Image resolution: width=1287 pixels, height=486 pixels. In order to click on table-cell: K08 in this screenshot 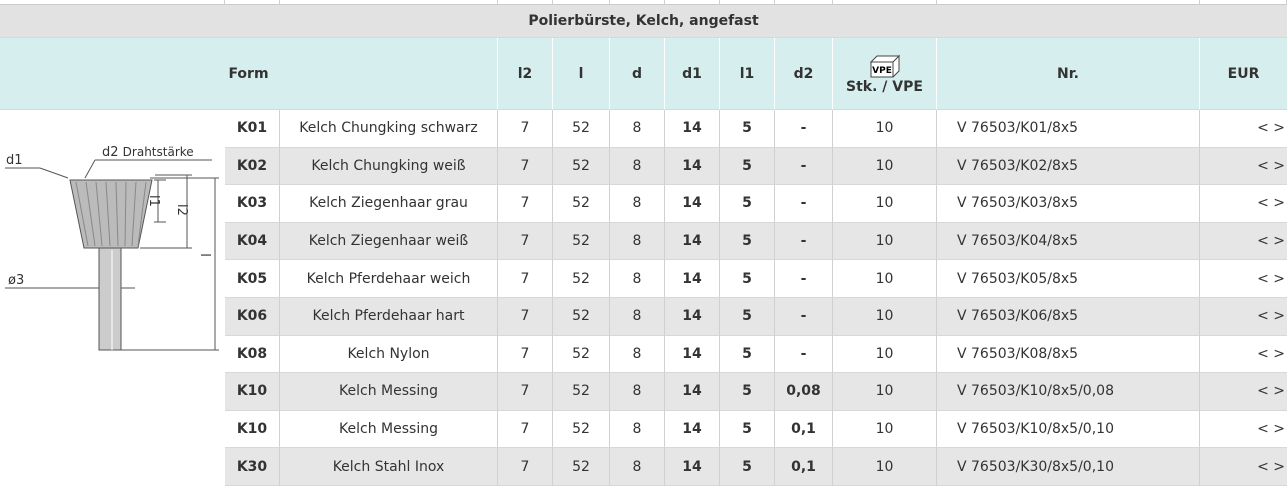, I will do `click(252, 354)`.